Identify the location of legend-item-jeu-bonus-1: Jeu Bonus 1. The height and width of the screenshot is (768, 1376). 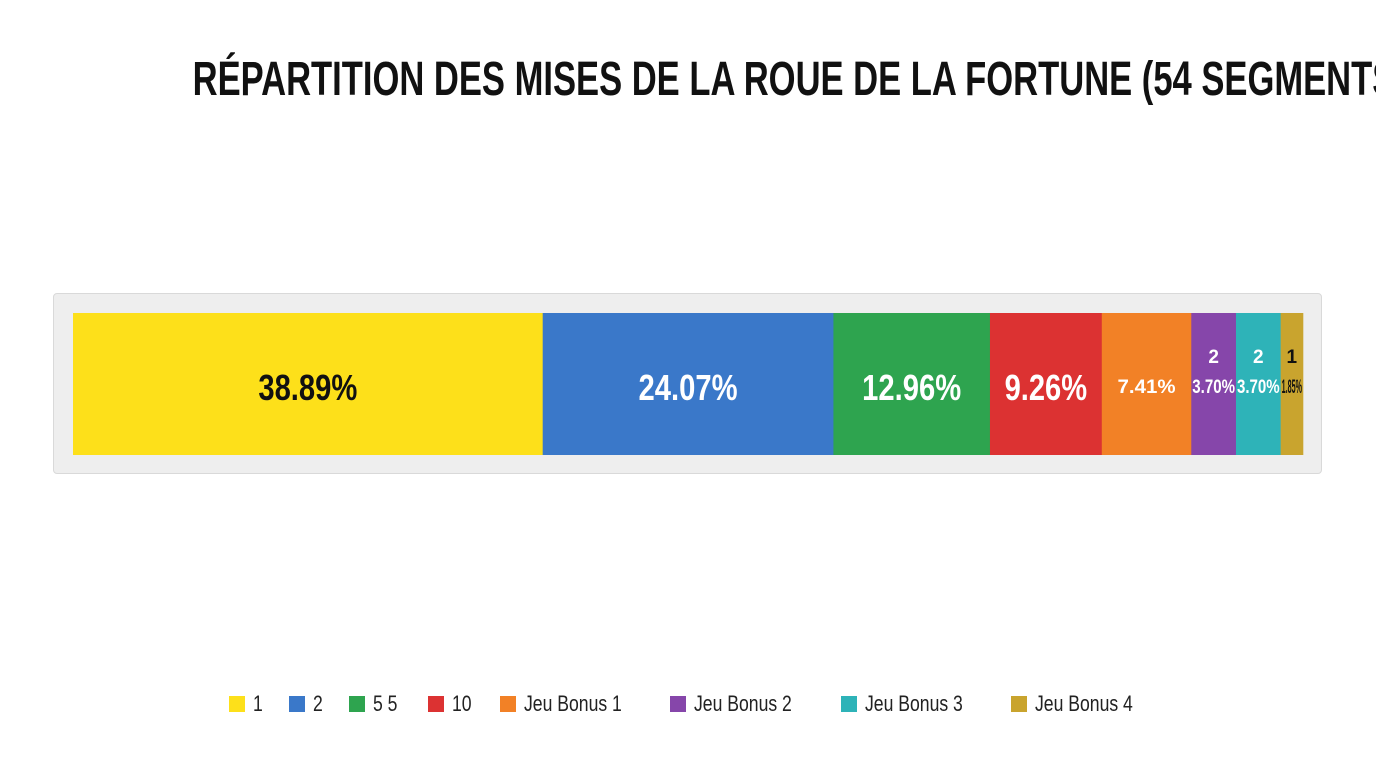
(568, 704).